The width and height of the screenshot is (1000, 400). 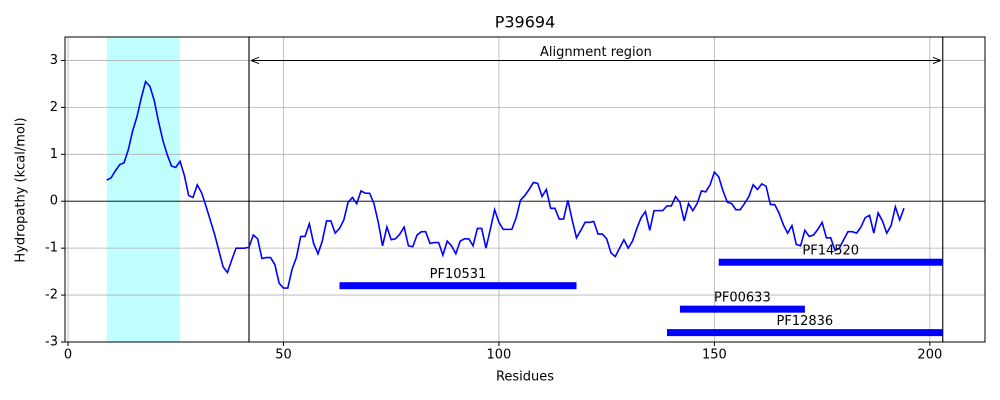 What do you see at coordinates (714, 355) in the screenshot?
I see `x-tick-label: 150` at bounding box center [714, 355].